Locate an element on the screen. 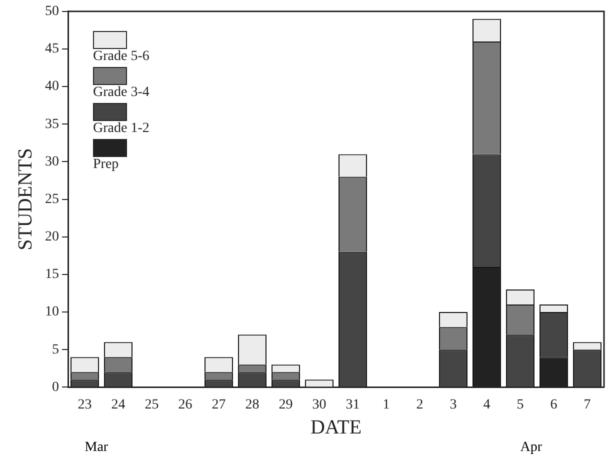 Image resolution: width=616 pixels, height=462 pixels. y-axis-title: STUDENTS is located at coordinates (25, 199).